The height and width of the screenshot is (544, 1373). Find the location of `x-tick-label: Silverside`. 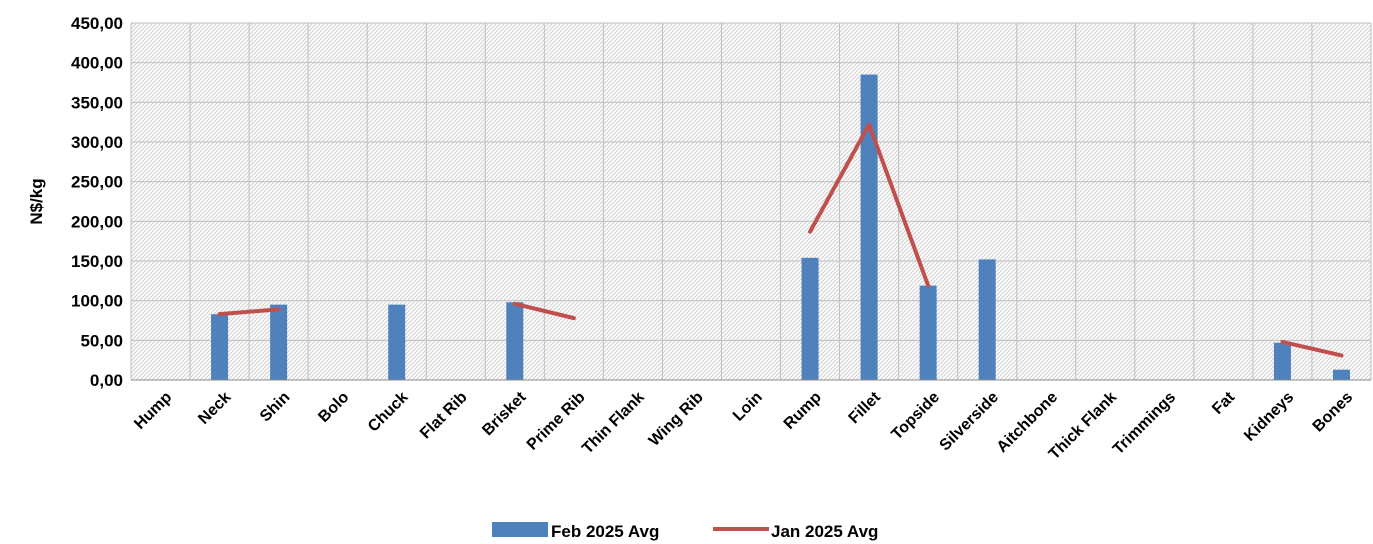

x-tick-label: Silverside is located at coordinates (970, 422).